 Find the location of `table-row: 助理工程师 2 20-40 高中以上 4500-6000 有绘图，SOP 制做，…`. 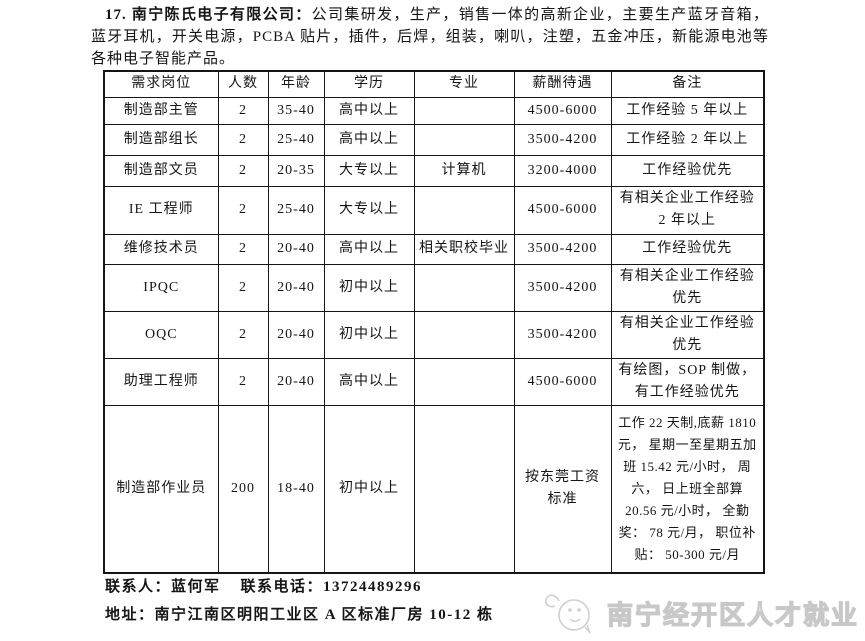

table-row: 助理工程师 2 20-40 高中以上 4500-6000 有绘图，SOP 制做，… is located at coordinates (434, 381).